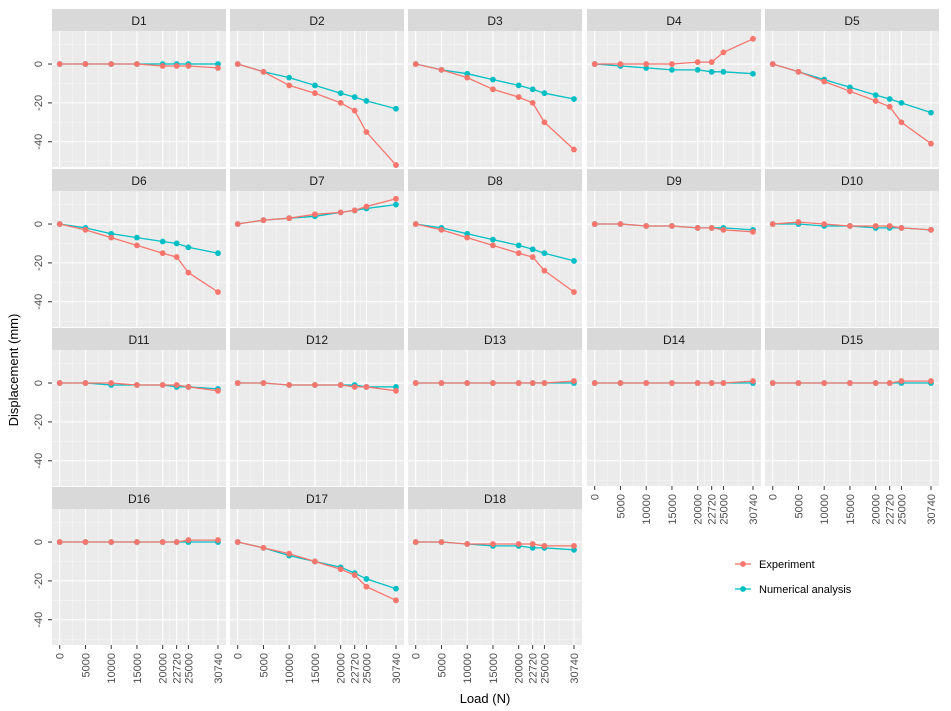 This screenshot has width=951, height=711. I want to click on y-tick-label: -40, so click(39, 461).